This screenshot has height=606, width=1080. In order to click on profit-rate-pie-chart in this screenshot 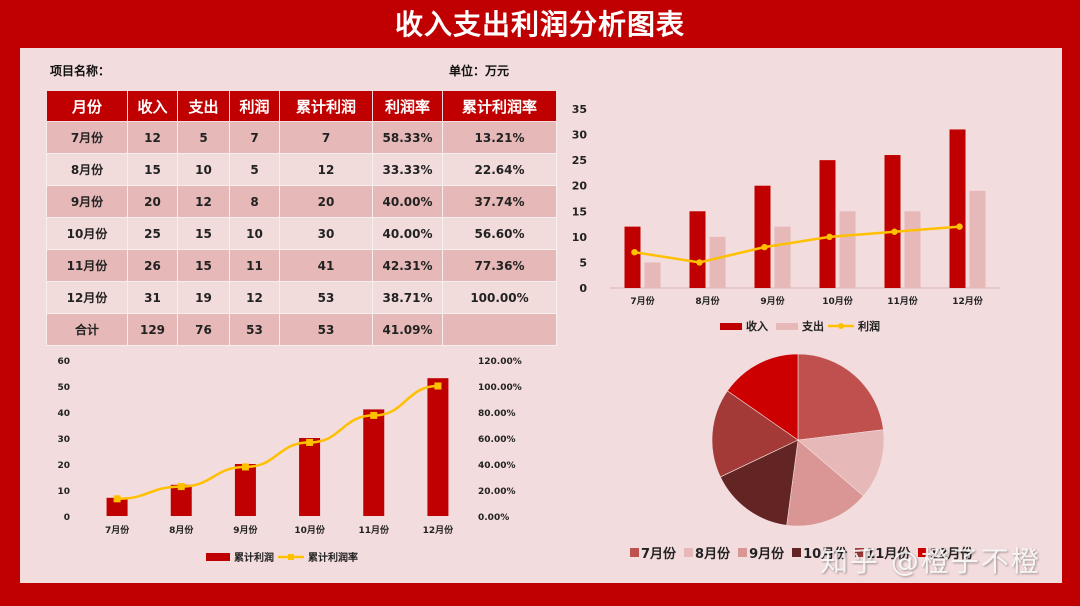, I will do `click(798, 440)`.